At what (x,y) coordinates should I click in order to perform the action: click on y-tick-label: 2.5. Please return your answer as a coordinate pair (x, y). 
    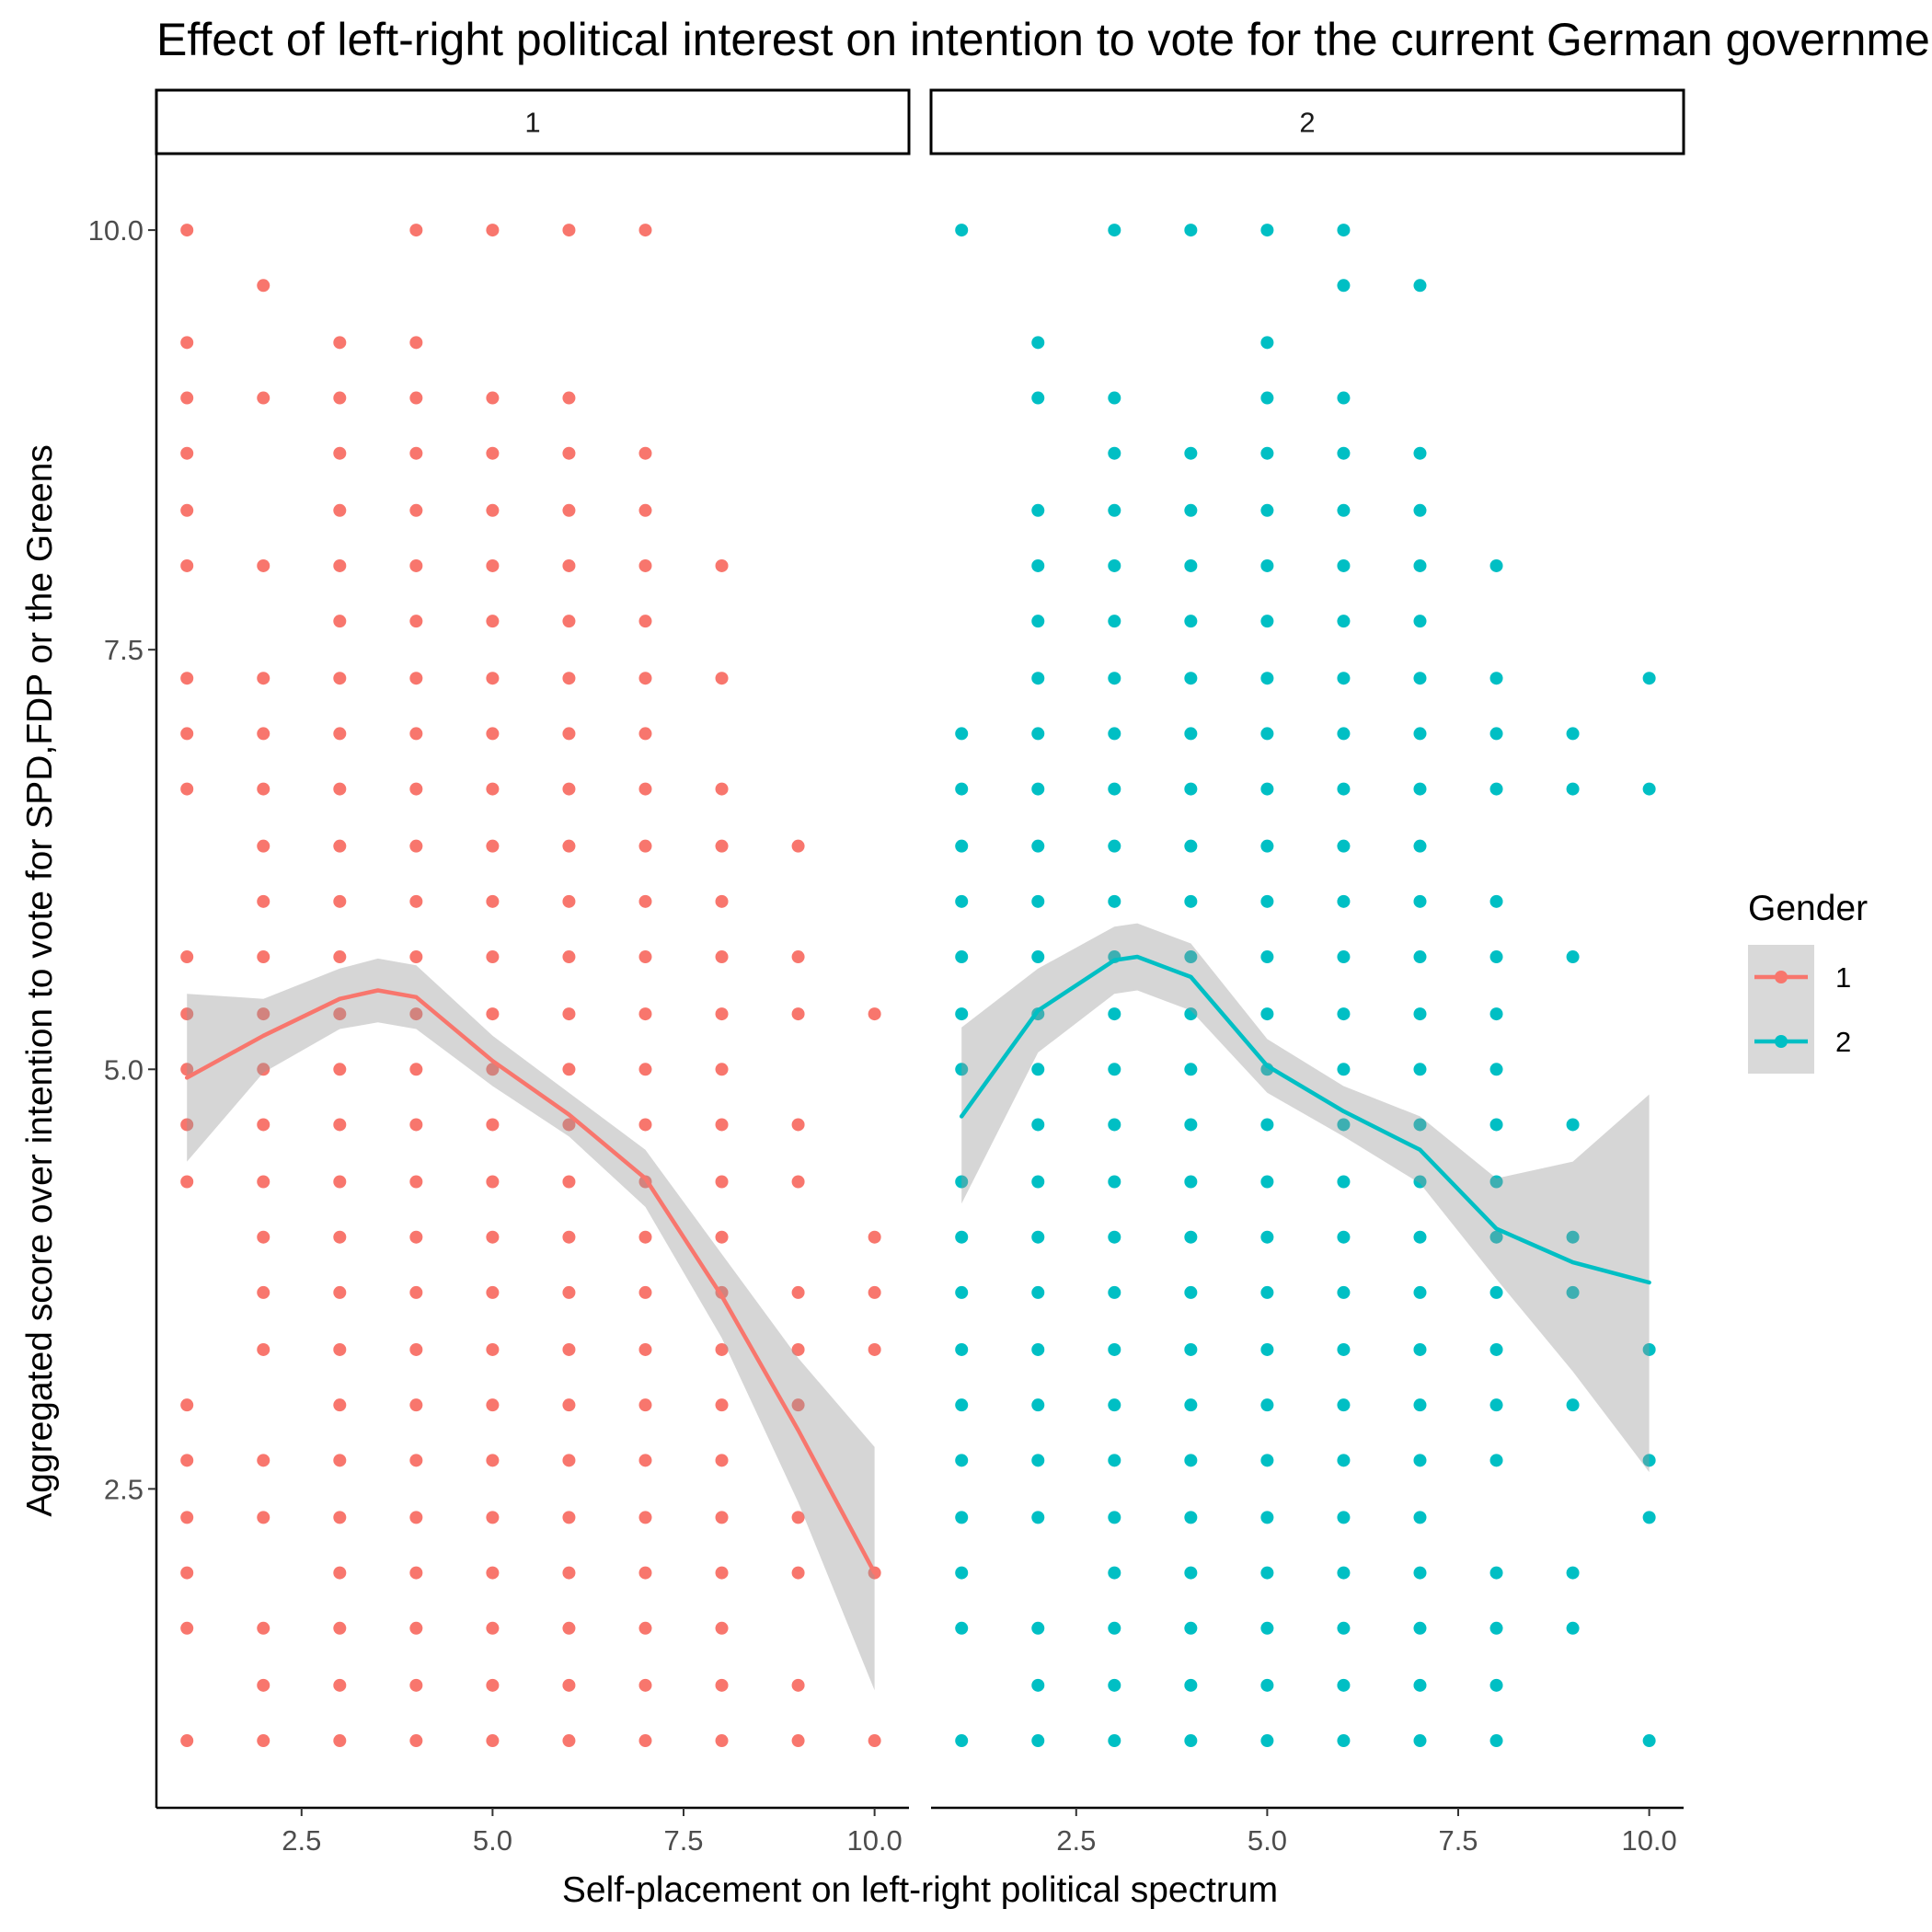
    Looking at the image, I should click on (124, 1489).